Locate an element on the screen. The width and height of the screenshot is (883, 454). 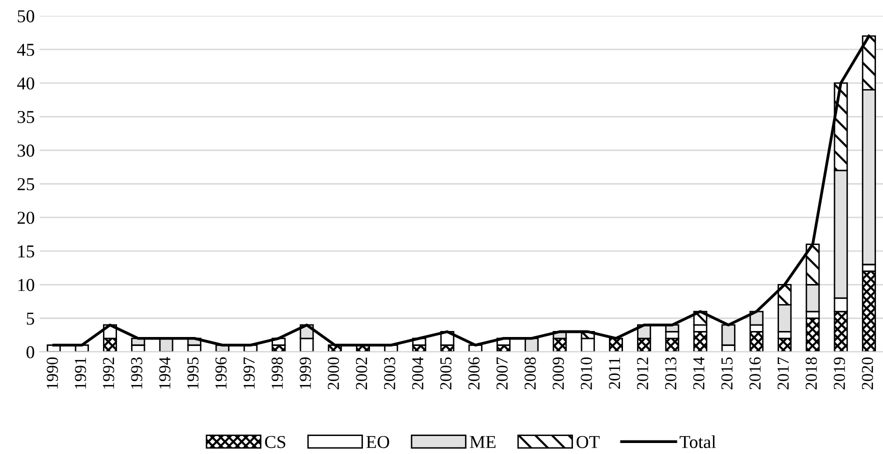
x-tick-label: 1996 is located at coordinates (221, 373).